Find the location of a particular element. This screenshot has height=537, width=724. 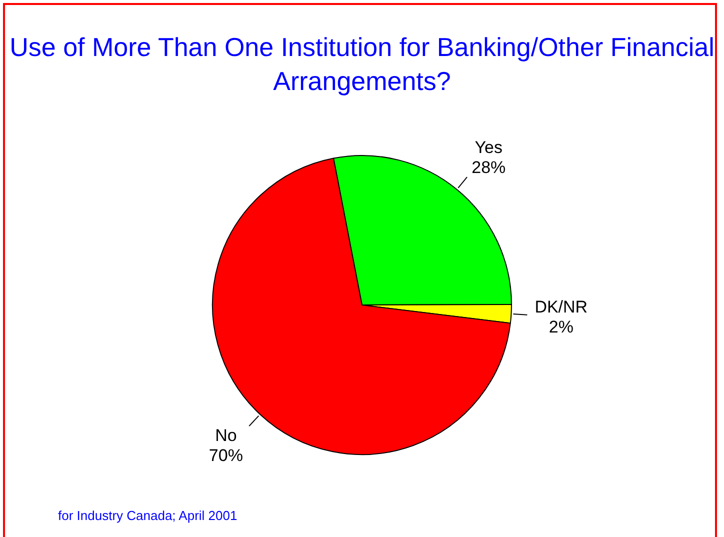

data-label: 28% is located at coordinates (489, 168).